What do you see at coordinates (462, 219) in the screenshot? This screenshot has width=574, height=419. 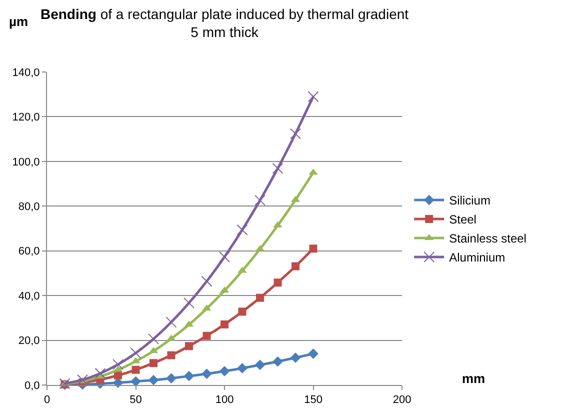 I see `legend-label: Steel` at bounding box center [462, 219].